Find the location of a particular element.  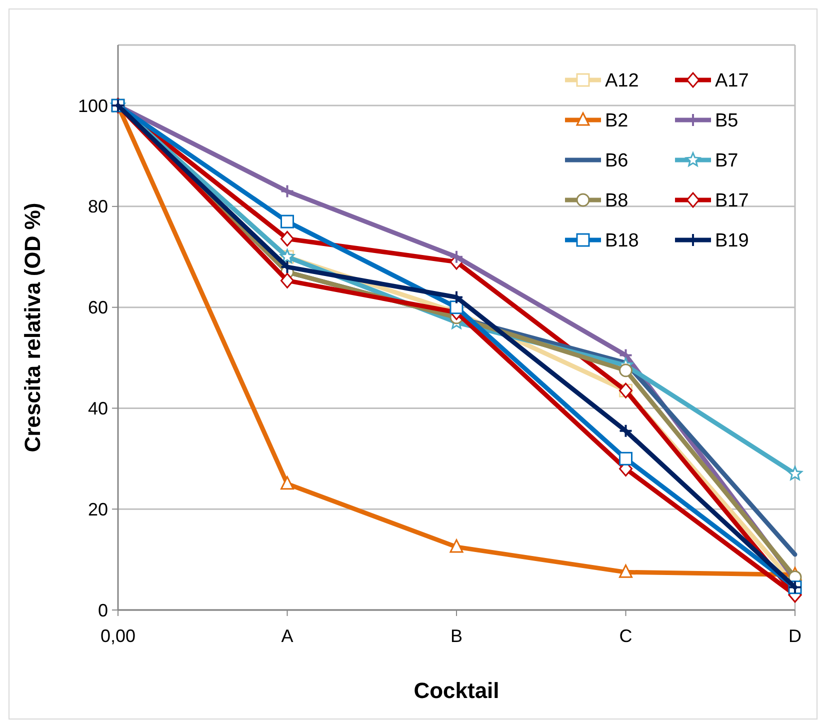

legend-label: B8 is located at coordinates (616, 201).